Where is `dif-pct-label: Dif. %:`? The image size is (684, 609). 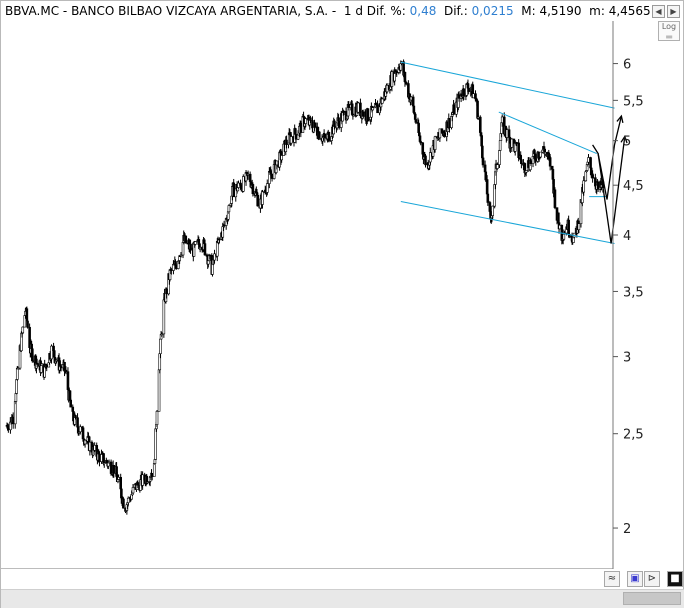
dif-pct-label: Dif. %: is located at coordinates (386, 11).